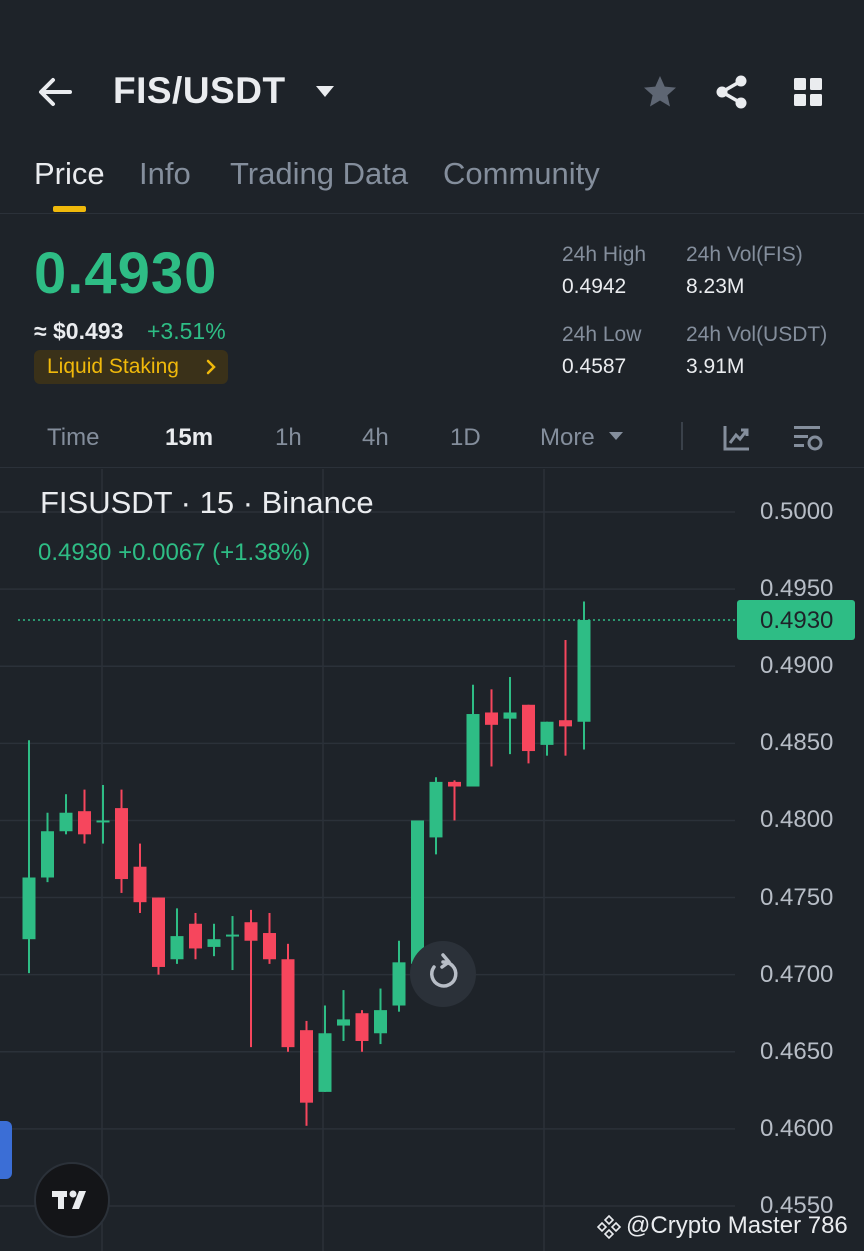 Image resolution: width=864 pixels, height=1251 pixels. I want to click on star-icon, so click(660, 92).